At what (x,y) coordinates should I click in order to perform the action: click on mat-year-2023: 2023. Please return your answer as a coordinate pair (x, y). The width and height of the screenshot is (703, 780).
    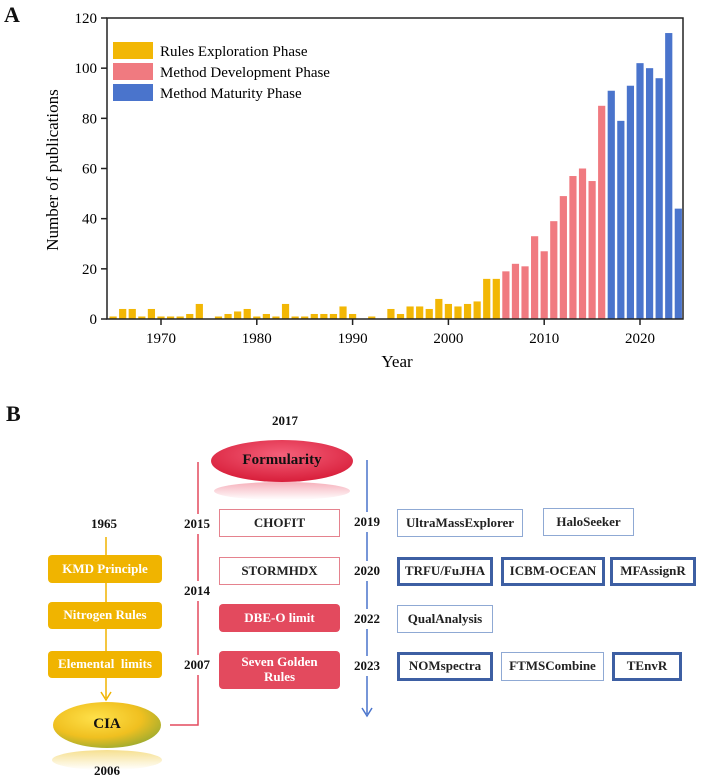
    Looking at the image, I should click on (367, 666).